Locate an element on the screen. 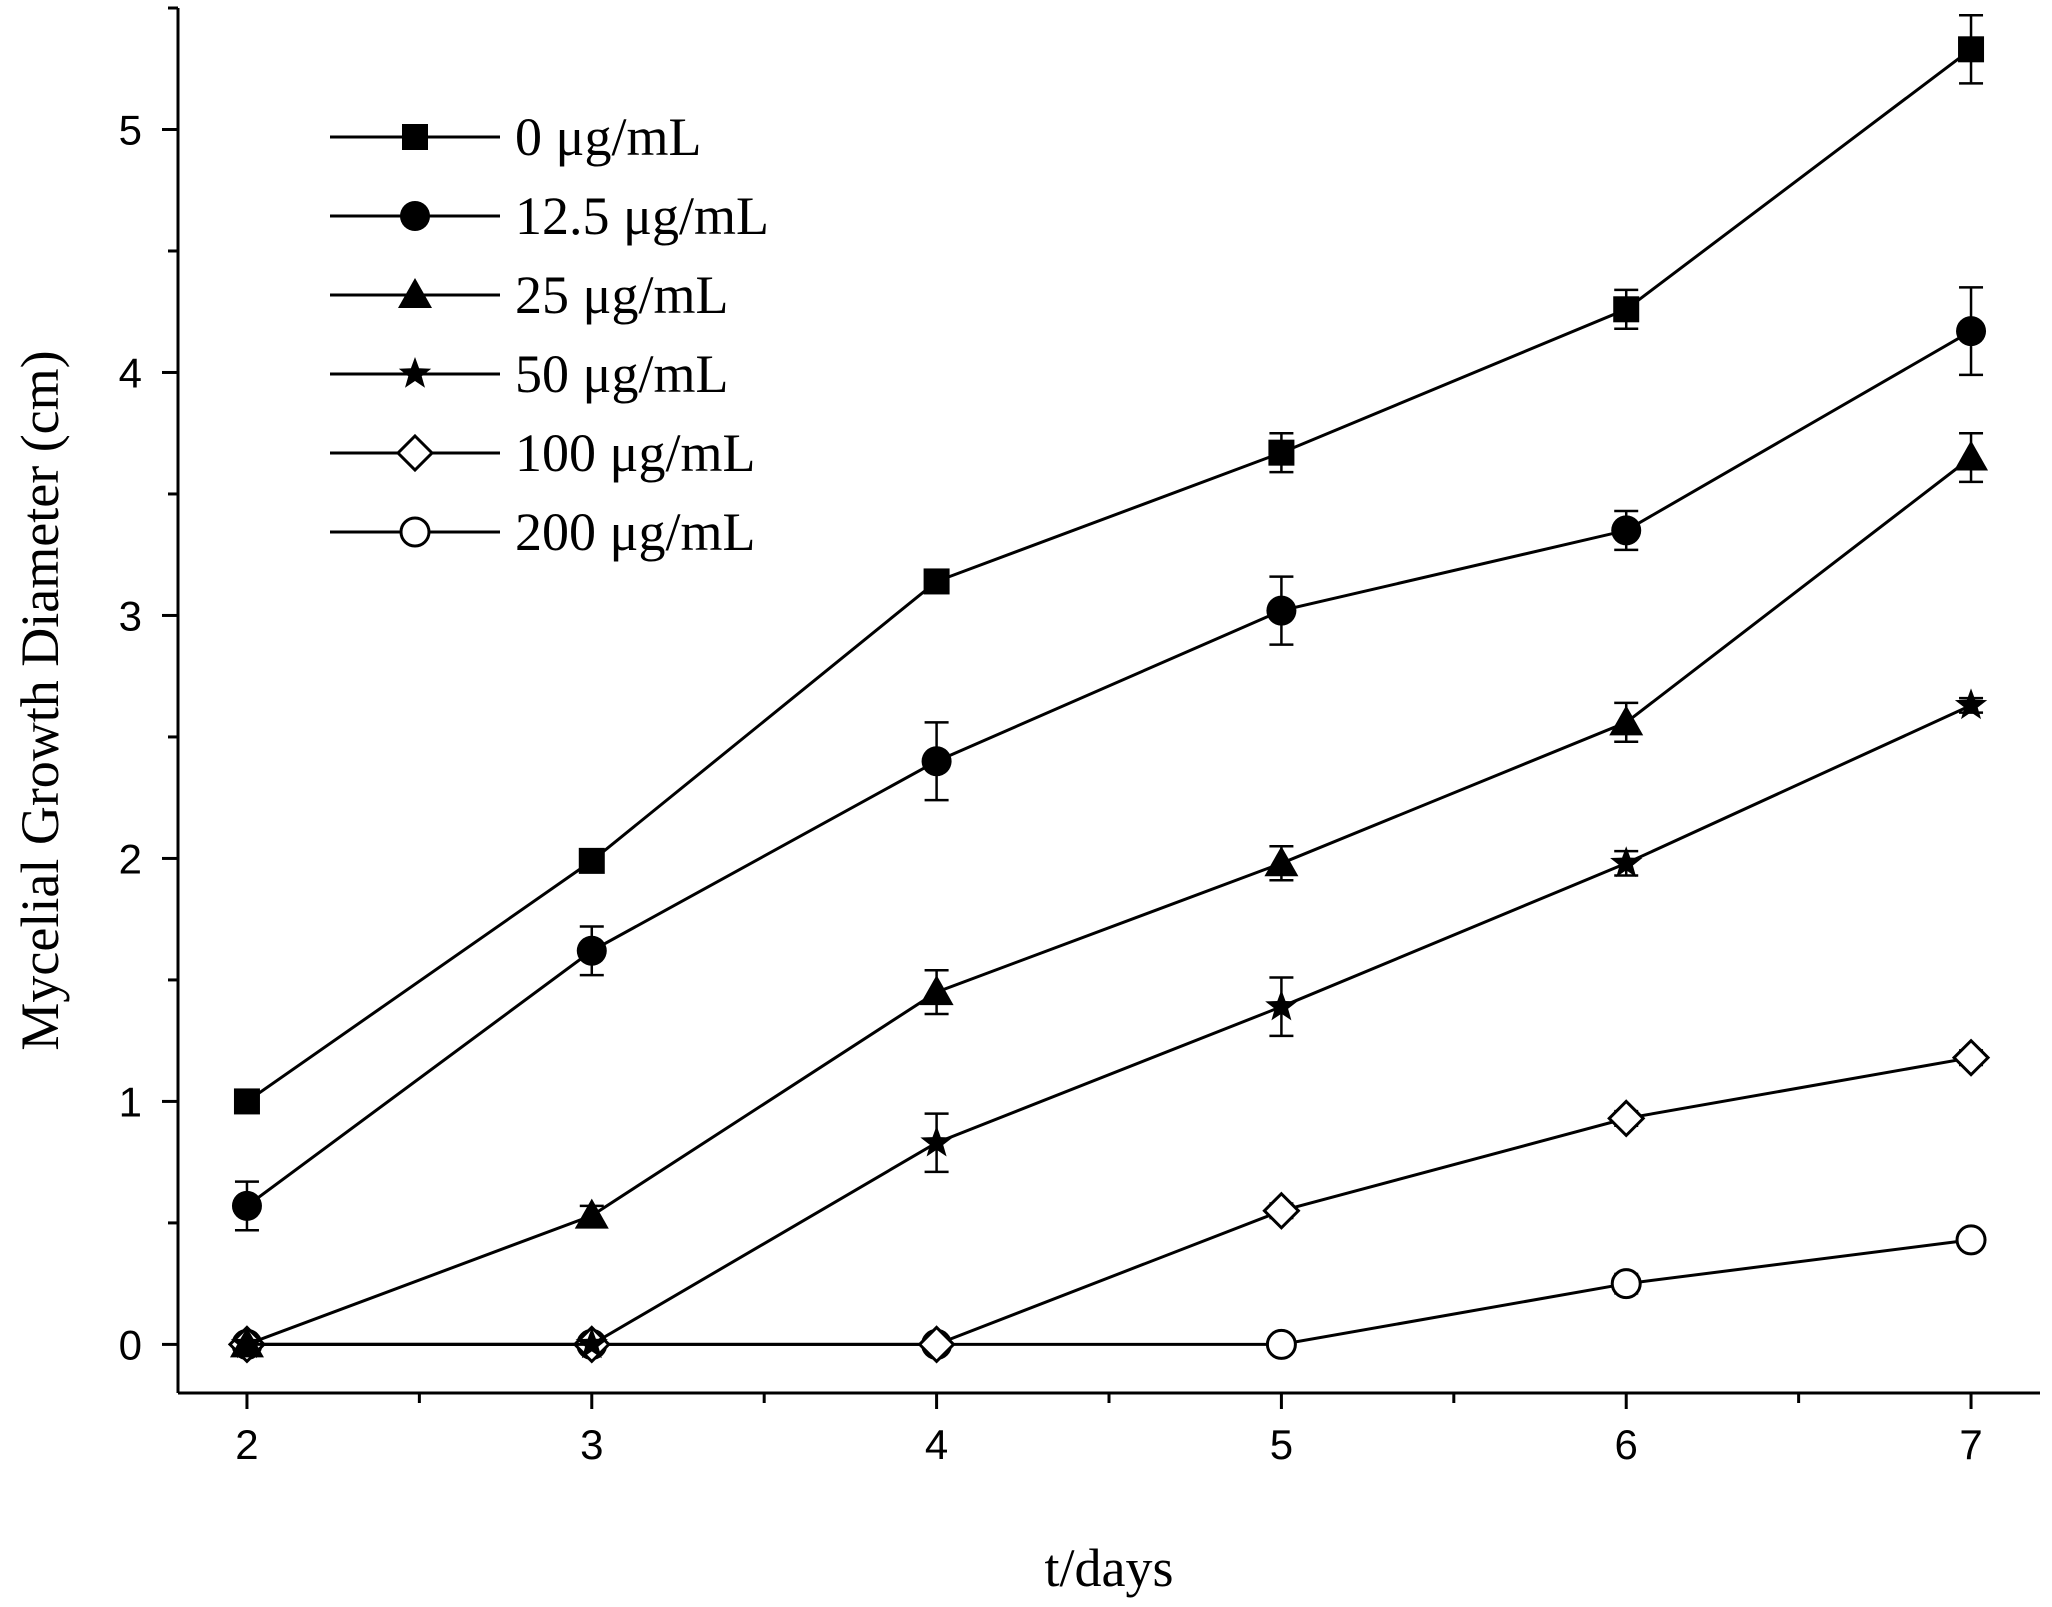 Image resolution: width=2052 pixels, height=1607 pixels. x-tick-label: 6 is located at coordinates (1626, 1444).